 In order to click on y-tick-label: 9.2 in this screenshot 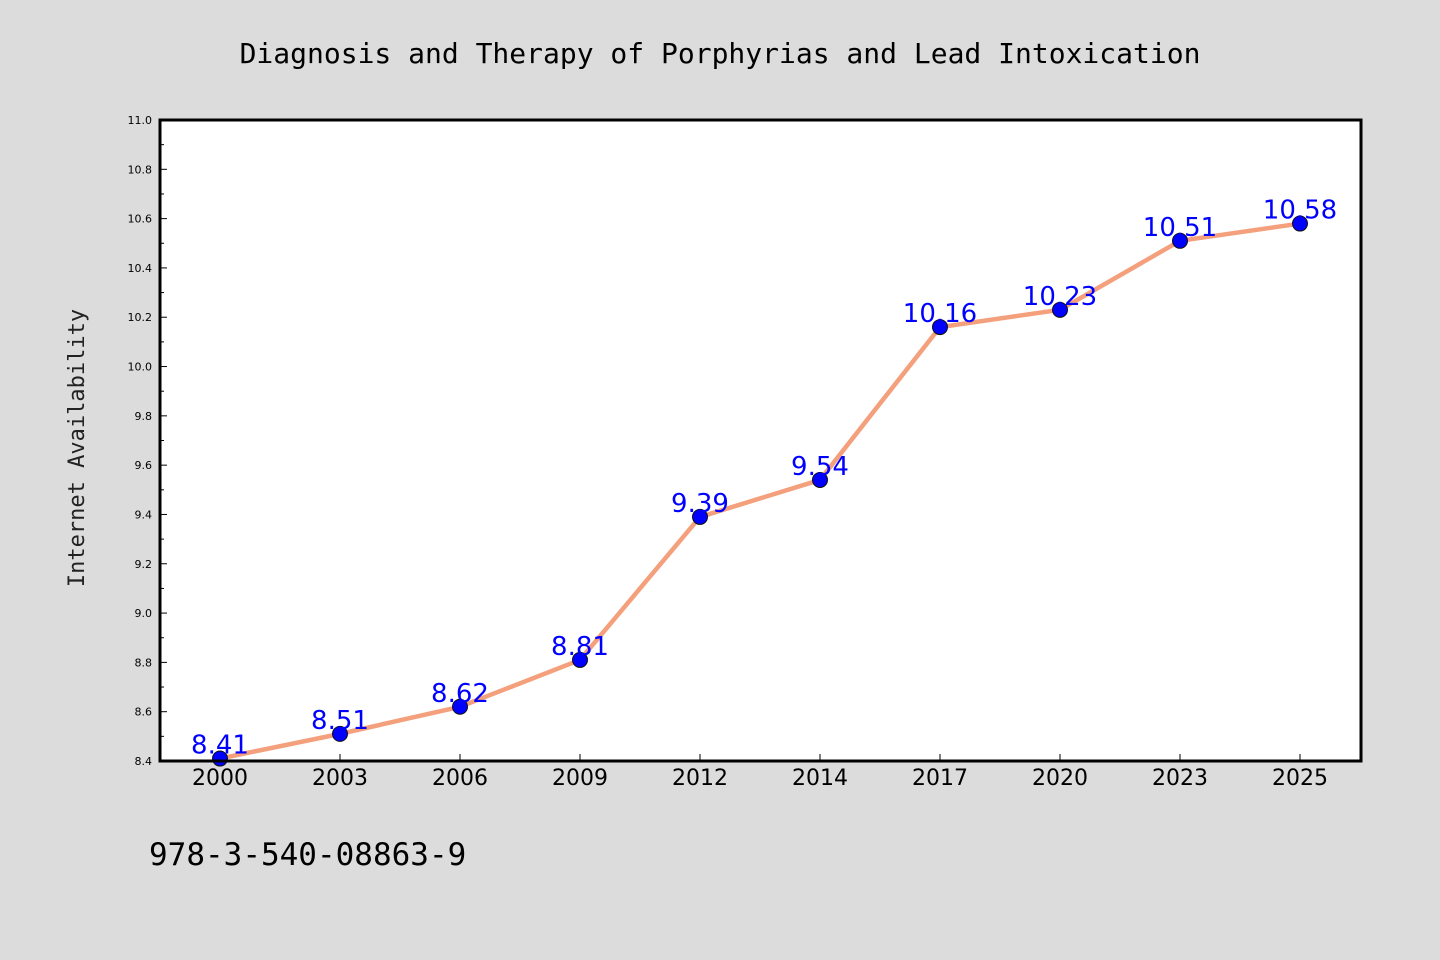, I will do `click(144, 564)`.